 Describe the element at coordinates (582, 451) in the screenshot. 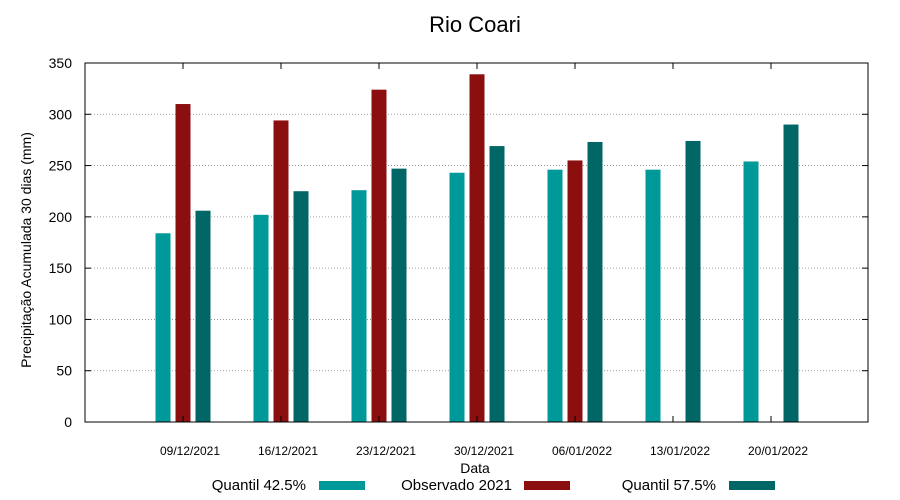

I see `x-tick-label: 06/01/2022` at that location.